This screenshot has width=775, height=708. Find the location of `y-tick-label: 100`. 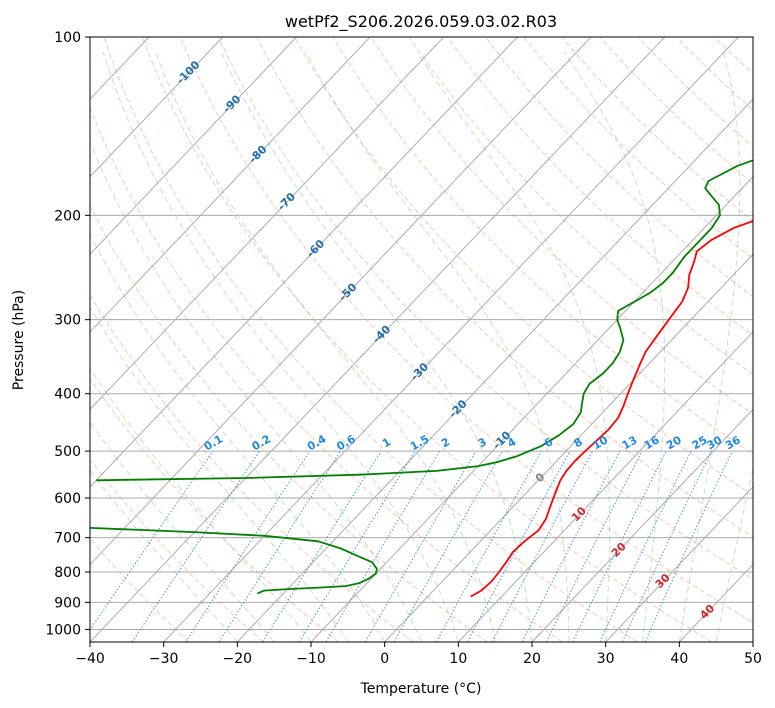

y-tick-label: 100 is located at coordinates (67, 38).